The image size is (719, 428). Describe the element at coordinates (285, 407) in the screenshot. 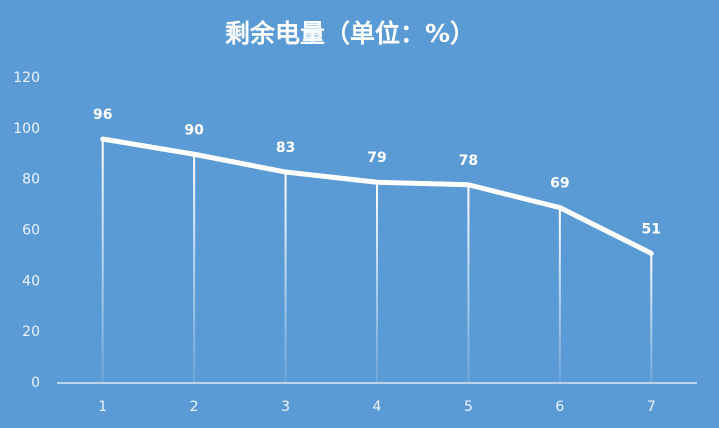

I see `x-tick-label: 3` at that location.